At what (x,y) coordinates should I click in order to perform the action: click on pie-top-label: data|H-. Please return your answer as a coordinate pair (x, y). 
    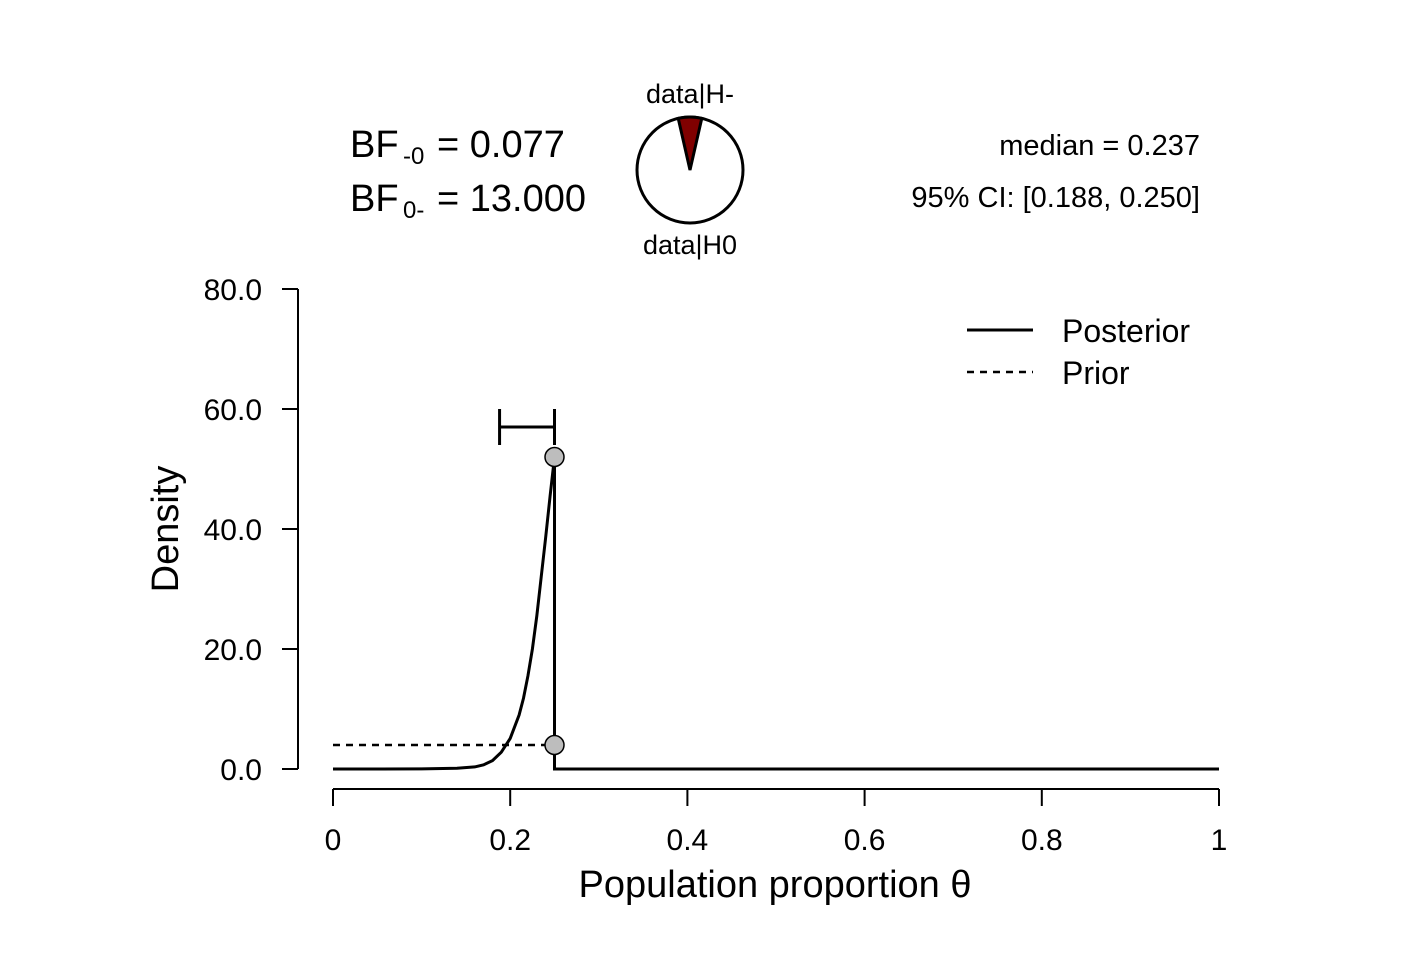
    Looking at the image, I should click on (690, 94).